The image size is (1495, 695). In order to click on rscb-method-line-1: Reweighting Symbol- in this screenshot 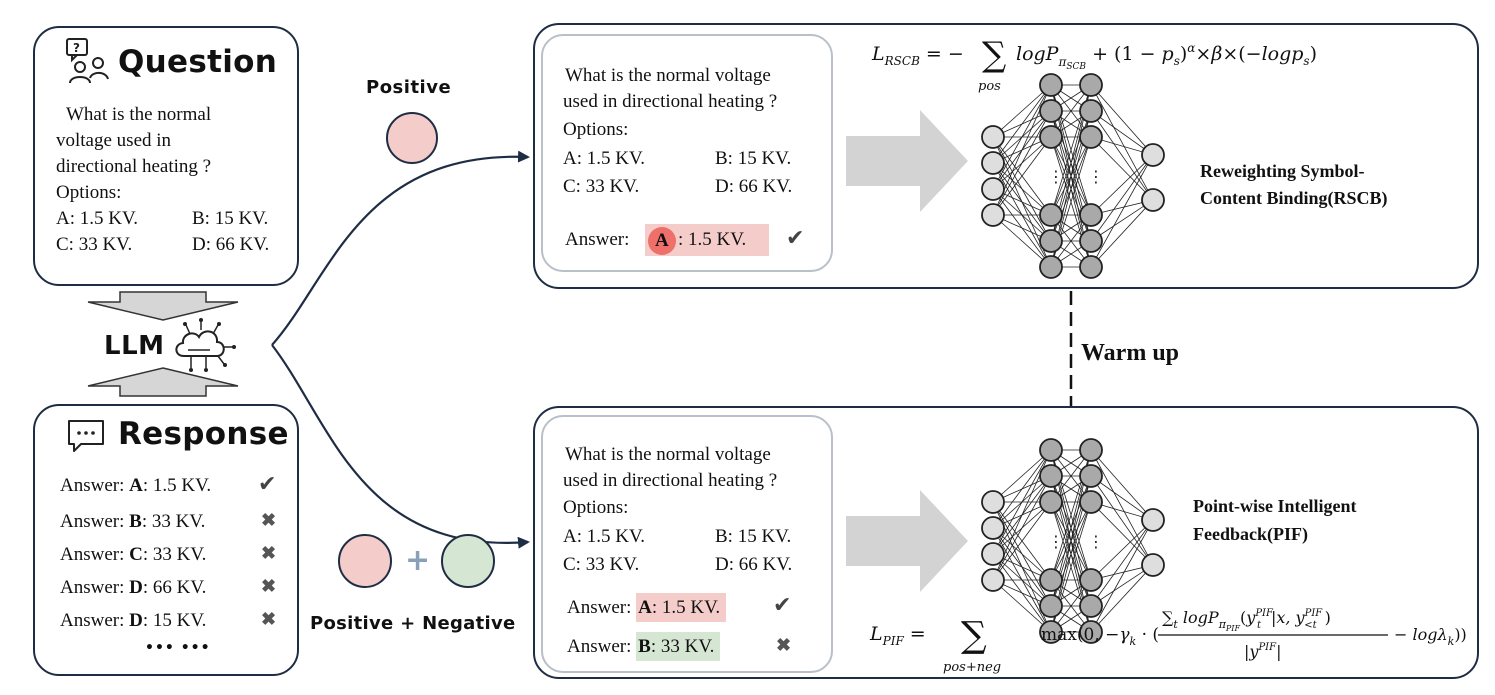, I will do `click(1282, 171)`.